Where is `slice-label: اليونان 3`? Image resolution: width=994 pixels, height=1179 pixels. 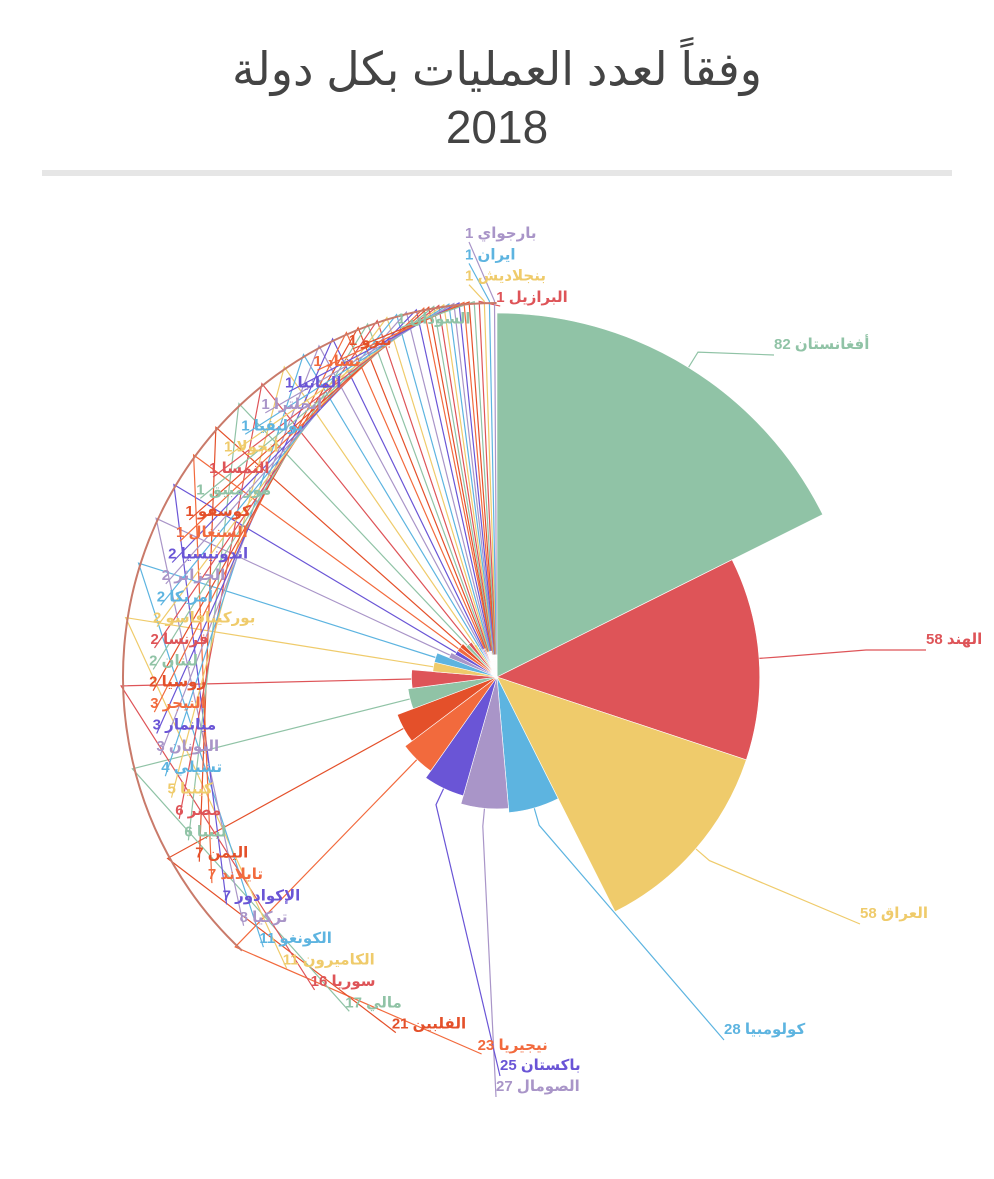 slice-label: اليونان 3 is located at coordinates (187, 746).